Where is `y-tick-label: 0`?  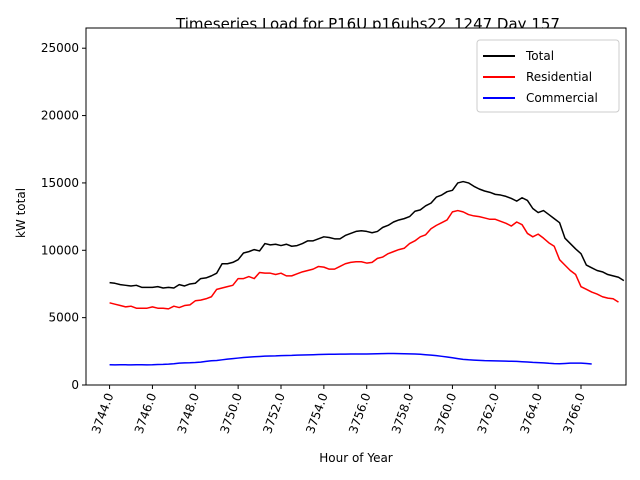 y-tick-label: 0 is located at coordinates (75, 385).